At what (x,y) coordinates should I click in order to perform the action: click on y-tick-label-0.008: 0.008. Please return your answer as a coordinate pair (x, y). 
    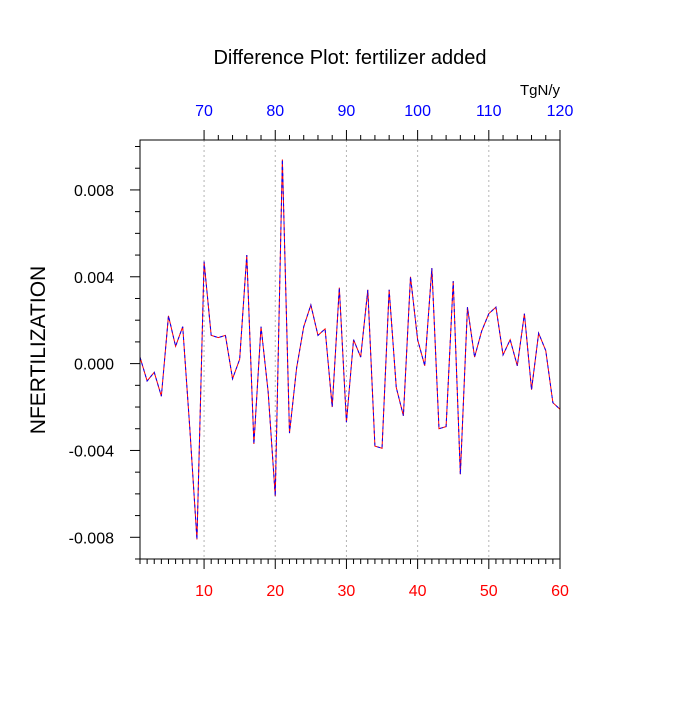
    Looking at the image, I should click on (94, 191).